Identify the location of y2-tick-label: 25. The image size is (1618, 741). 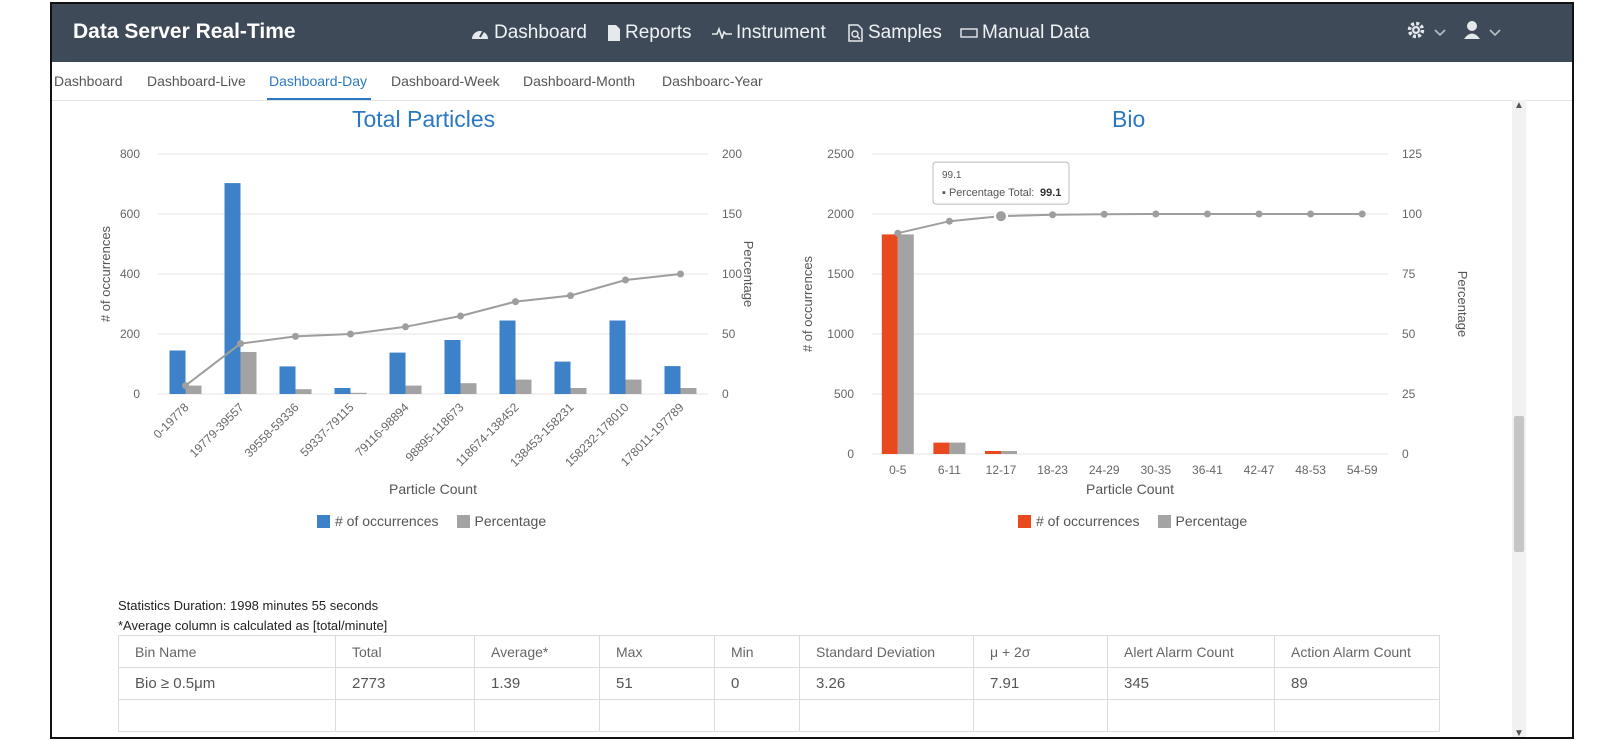
(1409, 394).